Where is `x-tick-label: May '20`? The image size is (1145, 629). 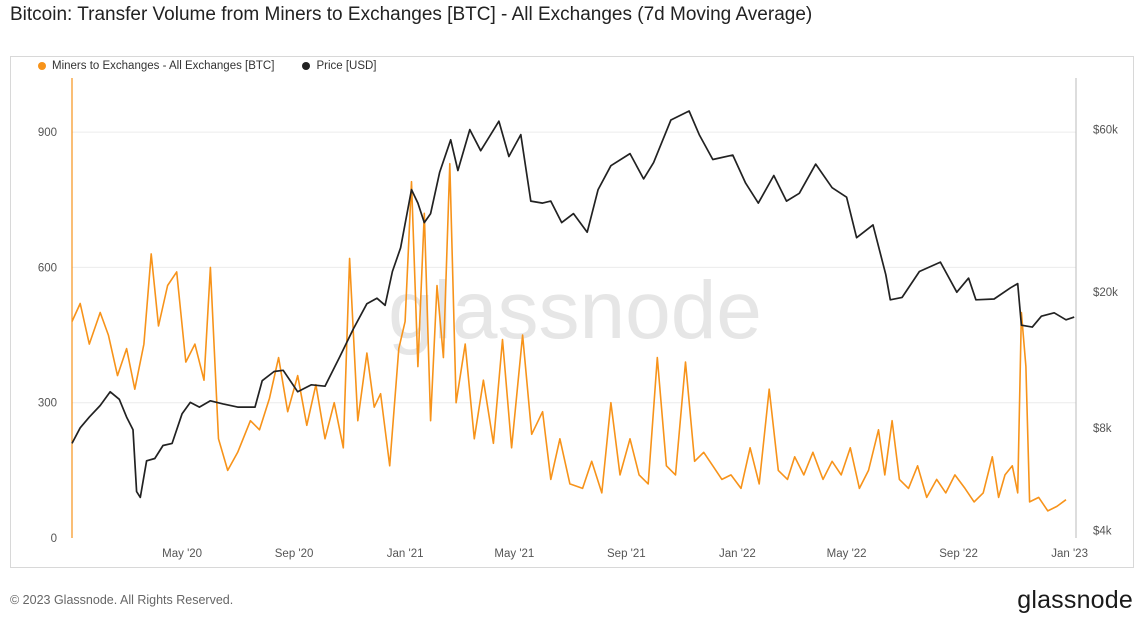 x-tick-label: May '20 is located at coordinates (182, 554).